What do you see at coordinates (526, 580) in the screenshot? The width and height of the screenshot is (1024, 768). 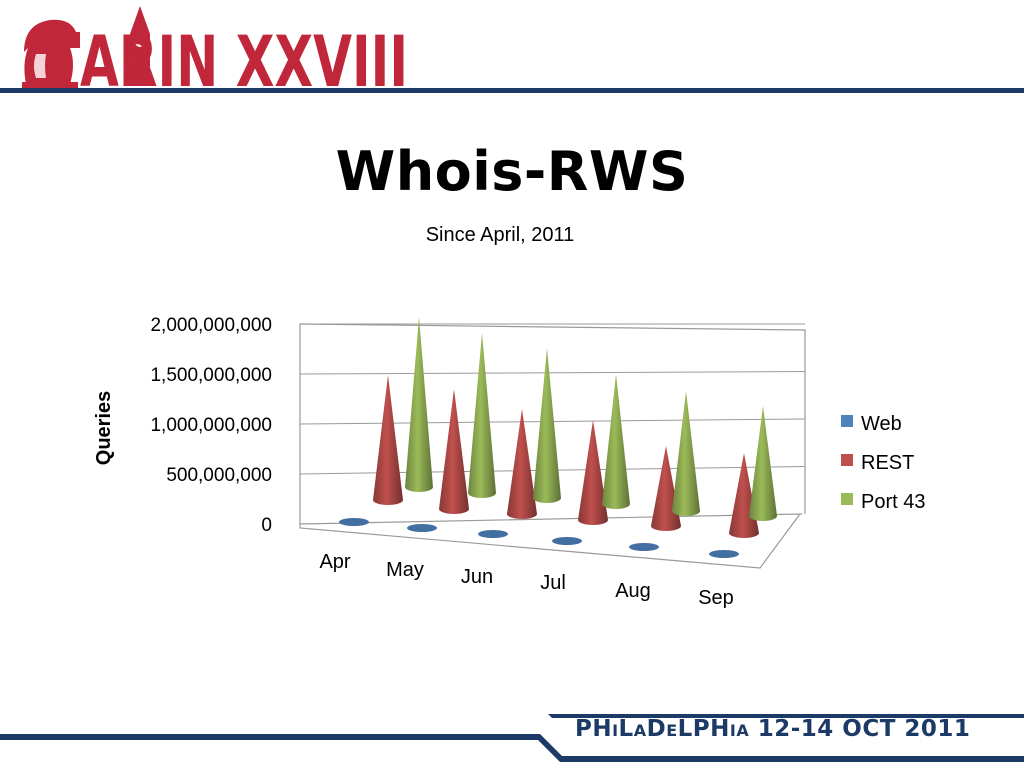 I see `x-axis-categories: Apr May Jun Jul Aug Sep` at bounding box center [526, 580].